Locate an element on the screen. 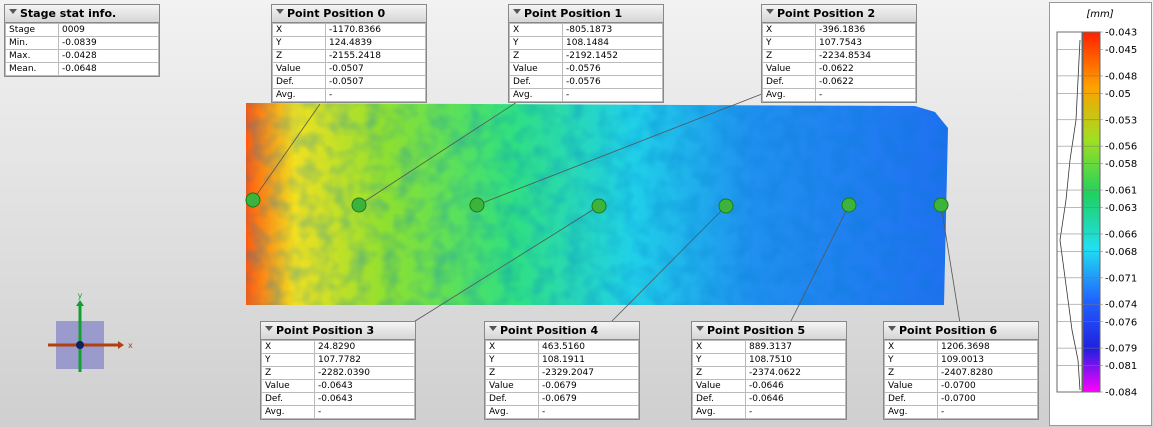 This screenshot has width=1153, height=427. box-title: Point Position 2 is located at coordinates (839, 14).